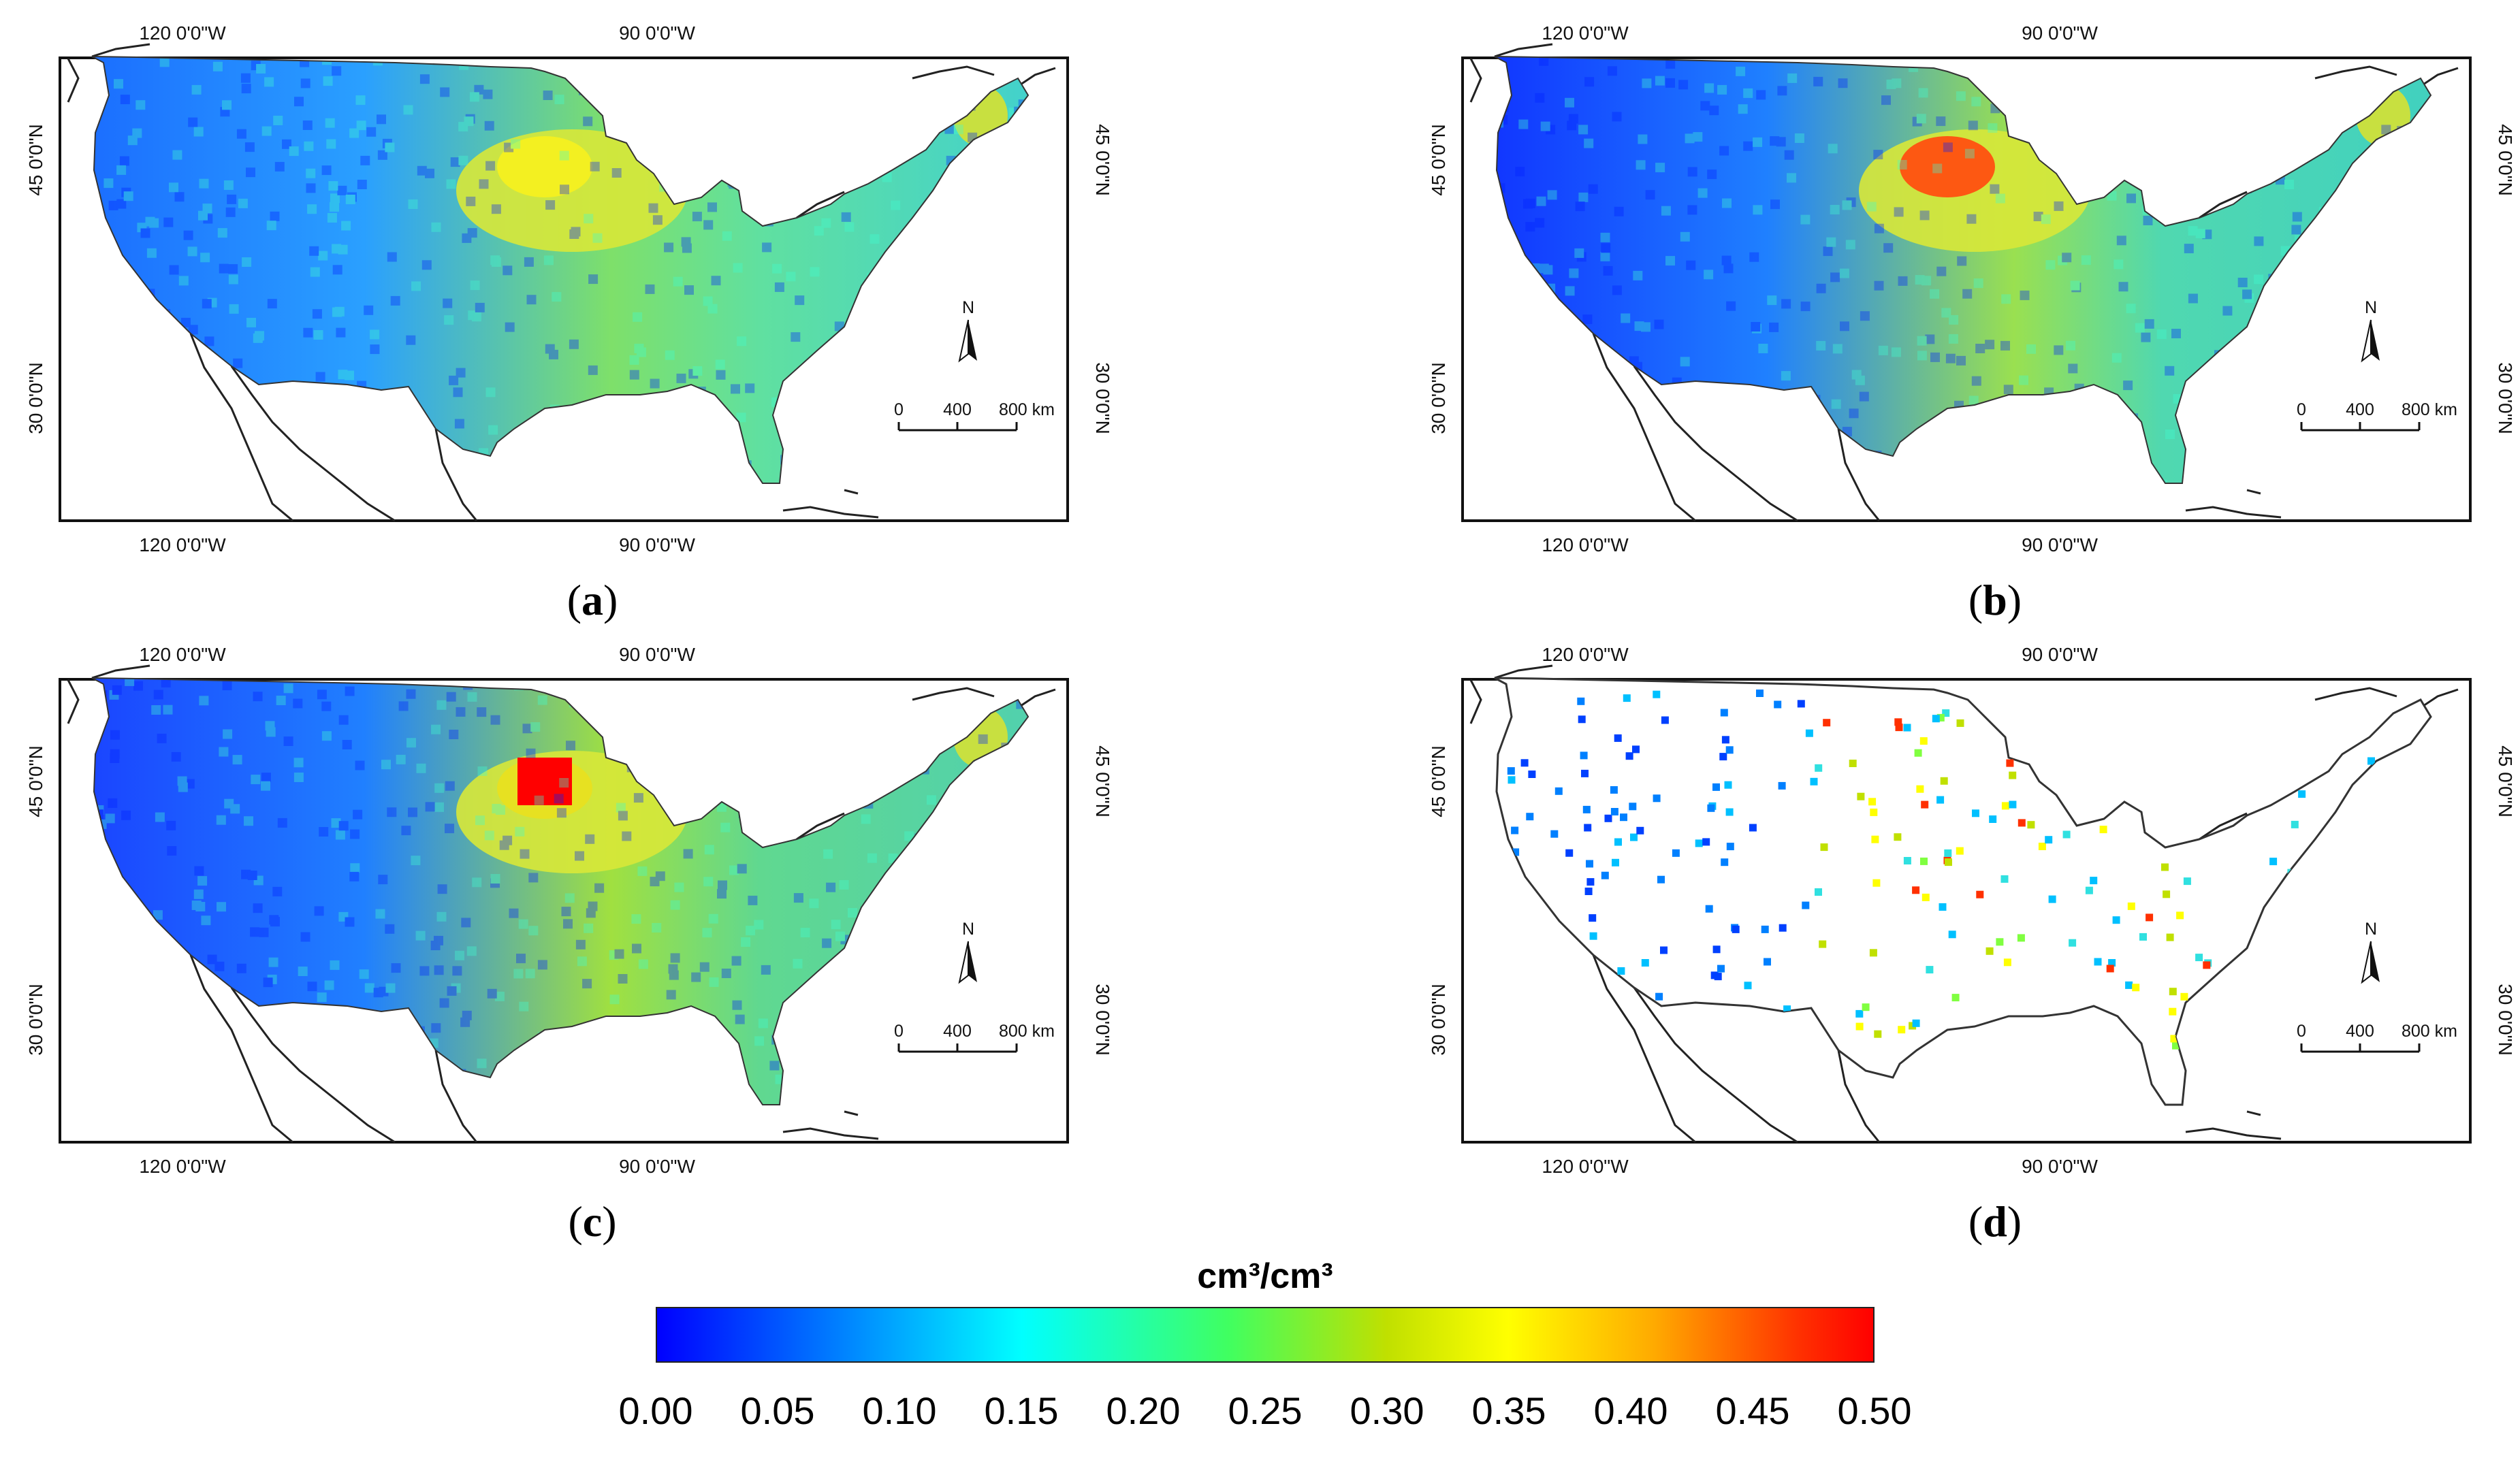 The width and height of the screenshot is (2520, 1458). What do you see at coordinates (972, 340) in the screenshot?
I see `north-arrow-right-half` at bounding box center [972, 340].